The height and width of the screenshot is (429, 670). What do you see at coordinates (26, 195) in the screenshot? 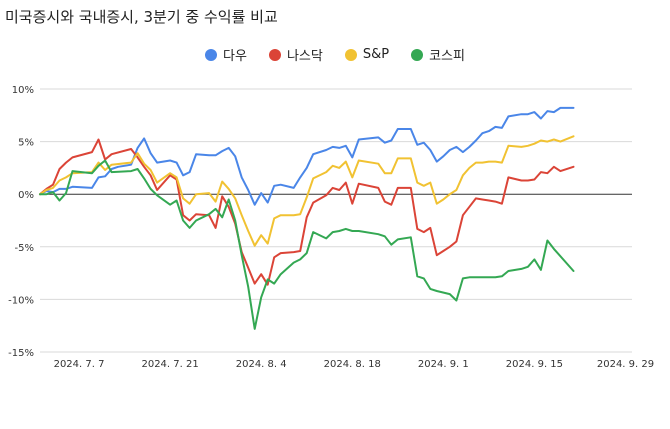
I see `y-tick-label: 0%` at bounding box center [26, 195].